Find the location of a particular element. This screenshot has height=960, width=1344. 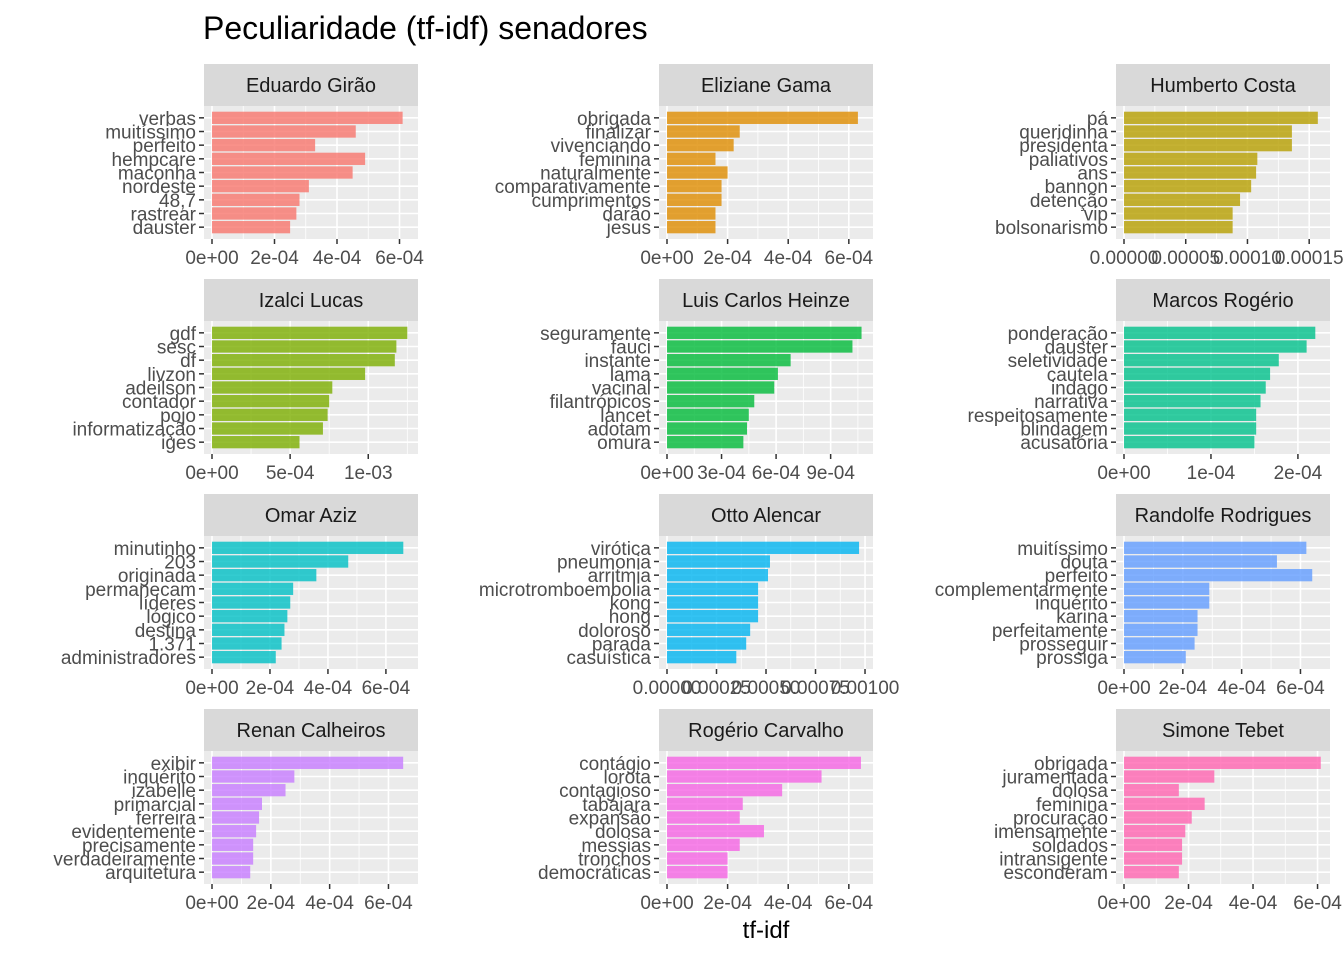

facet-title: Izalci Lucas is located at coordinates (311, 301).